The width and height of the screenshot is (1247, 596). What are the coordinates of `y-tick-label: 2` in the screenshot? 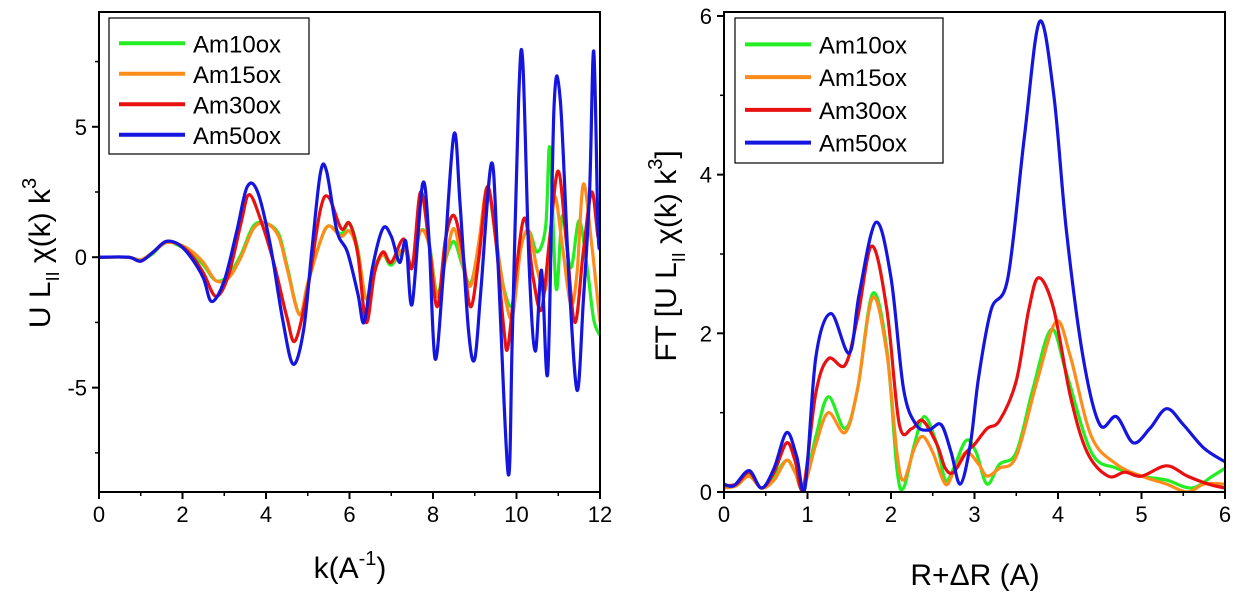 It's located at (706, 333).